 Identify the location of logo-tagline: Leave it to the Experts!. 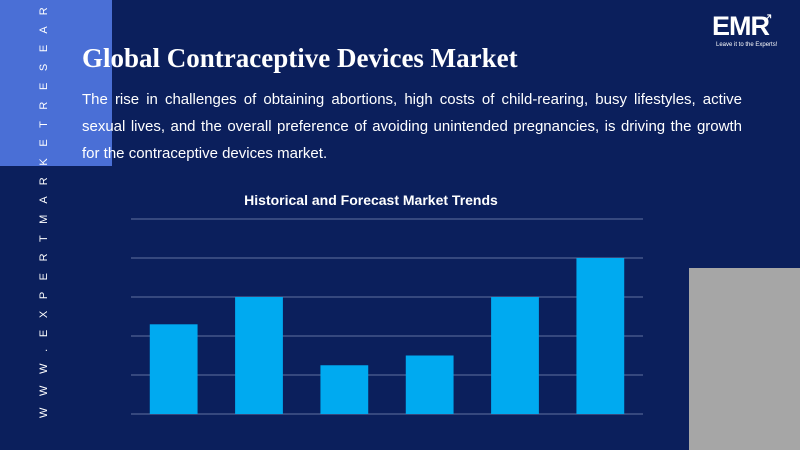
(747, 45).